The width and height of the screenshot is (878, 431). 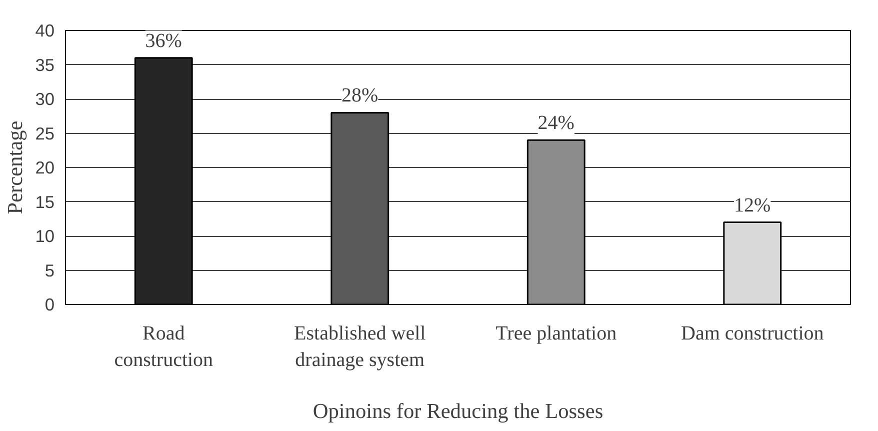 I want to click on data-label: 28%, so click(x=360, y=95).